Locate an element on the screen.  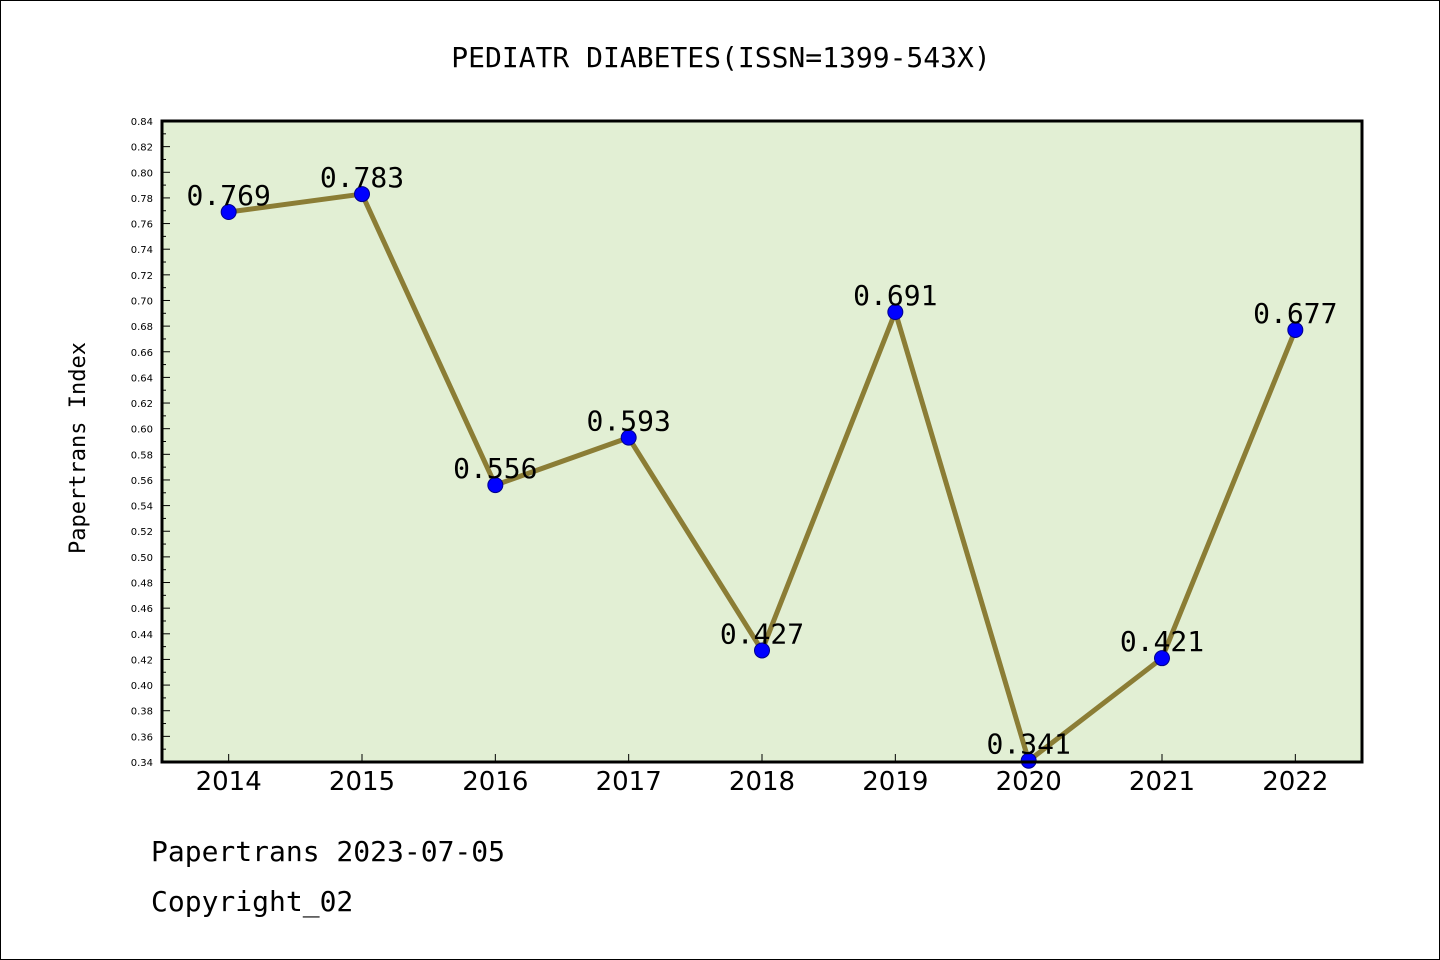
data-label: 0.691 is located at coordinates (895, 295).